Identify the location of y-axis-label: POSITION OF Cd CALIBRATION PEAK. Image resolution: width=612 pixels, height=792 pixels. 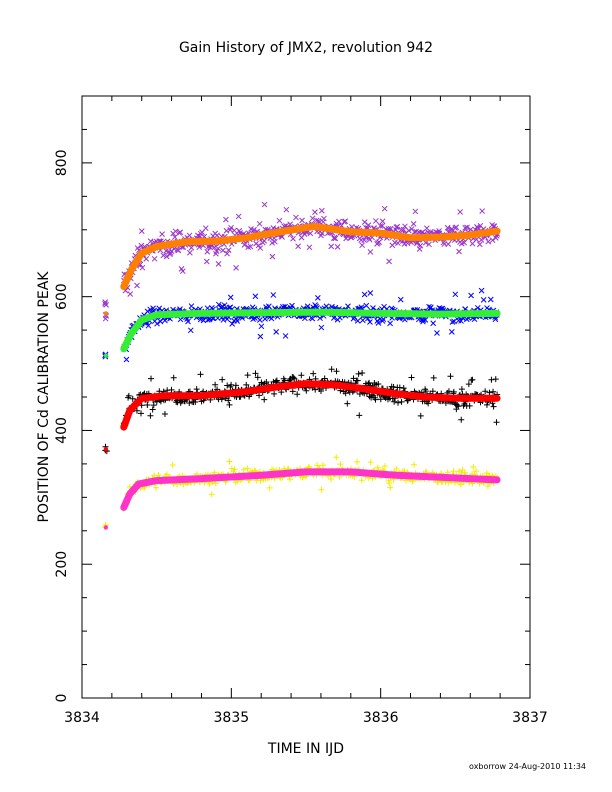
(44, 397).